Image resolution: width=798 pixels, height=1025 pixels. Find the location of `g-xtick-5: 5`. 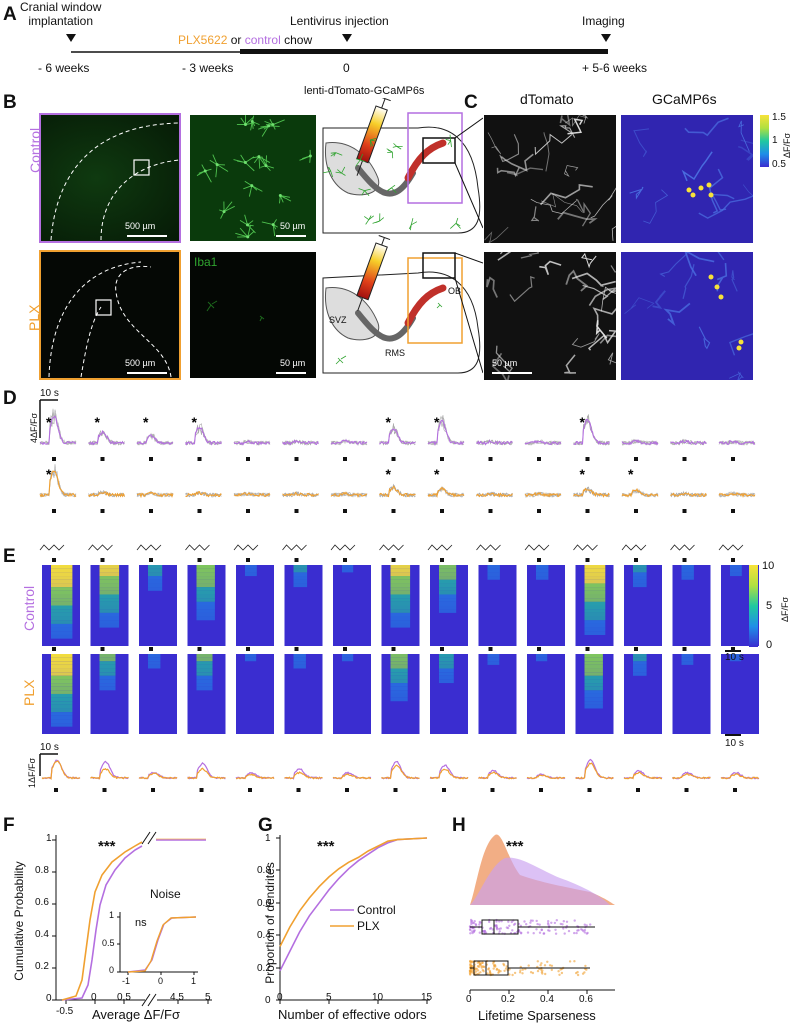

g-xtick-5: 5 is located at coordinates (329, 997).